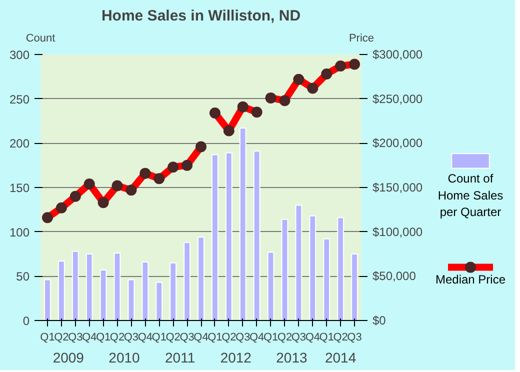 Image resolution: width=520 pixels, height=372 pixels. I want to click on y2-tick-label: $0, so click(379, 321).